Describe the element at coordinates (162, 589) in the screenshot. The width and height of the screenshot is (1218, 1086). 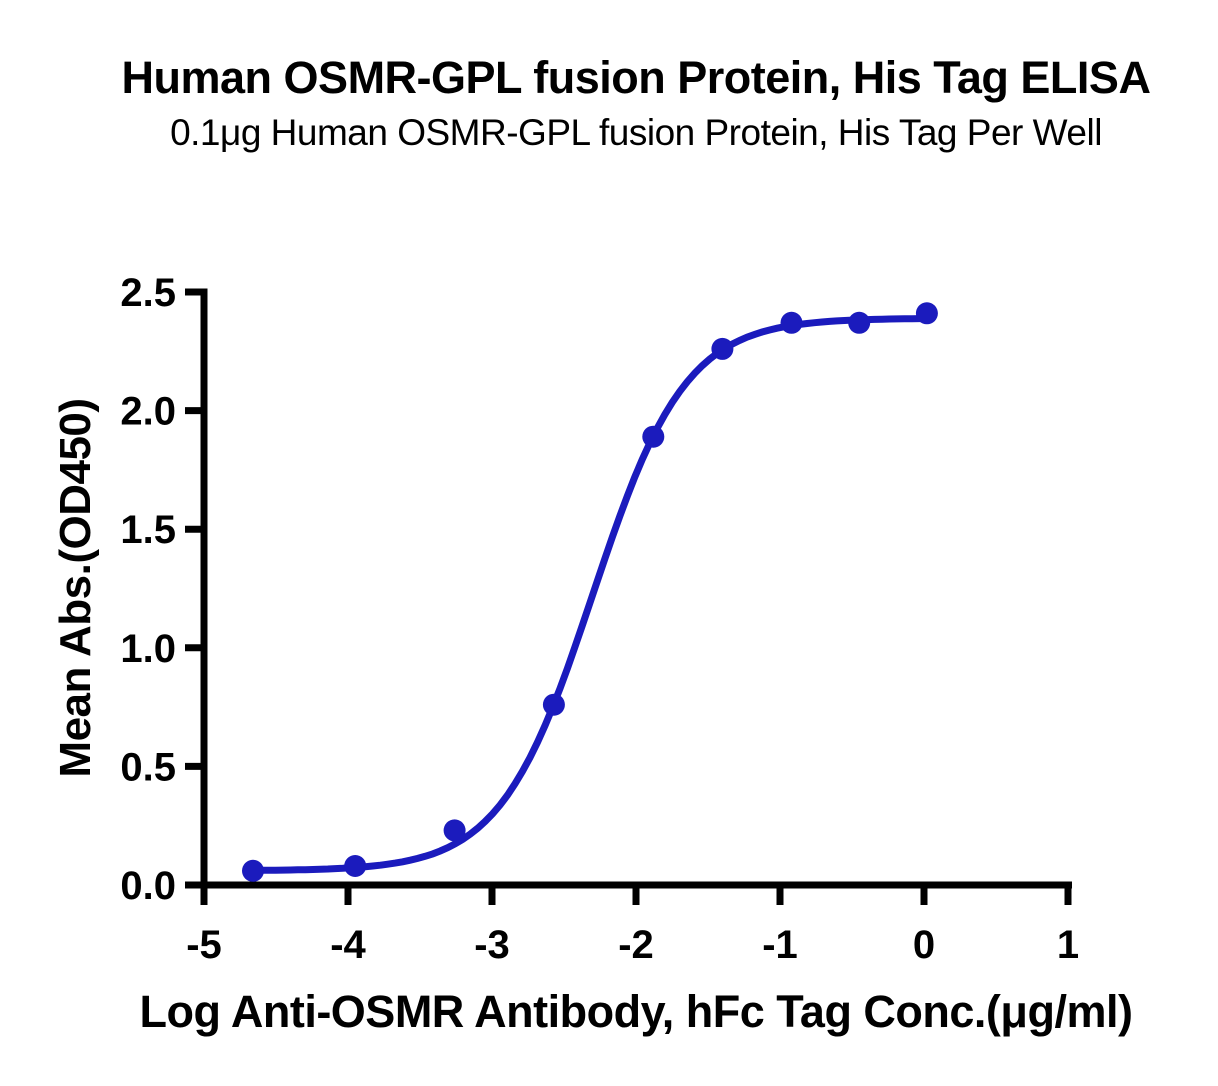
I see `y-axis-ticks: 0.0 0.5 1.0 1.5 2.0 2.5` at that location.